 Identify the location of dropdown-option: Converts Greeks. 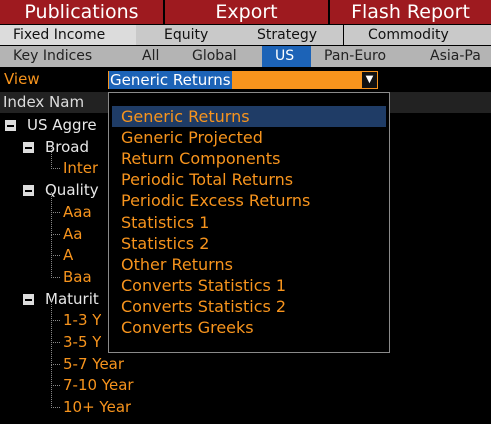
(187, 327).